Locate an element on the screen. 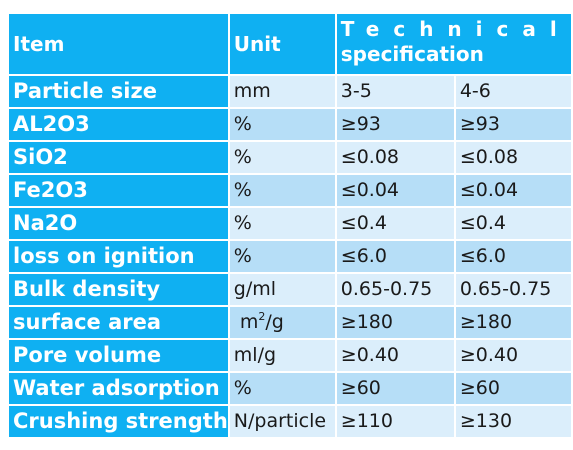 Image resolution: width=573 pixels, height=450 pixels. row-spec-a: ≥180 is located at coordinates (395, 322).